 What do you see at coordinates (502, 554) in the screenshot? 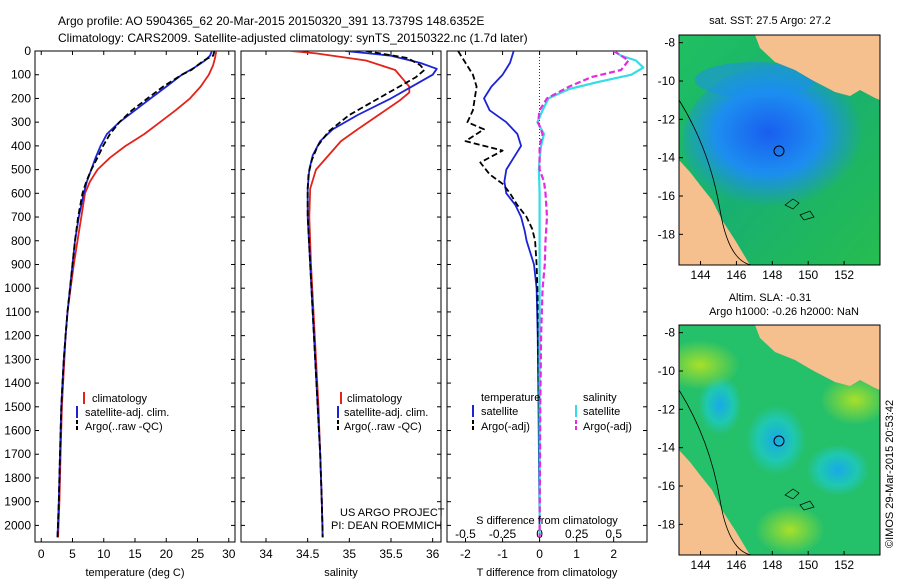
I see `x-tick-label: -1` at bounding box center [502, 554].